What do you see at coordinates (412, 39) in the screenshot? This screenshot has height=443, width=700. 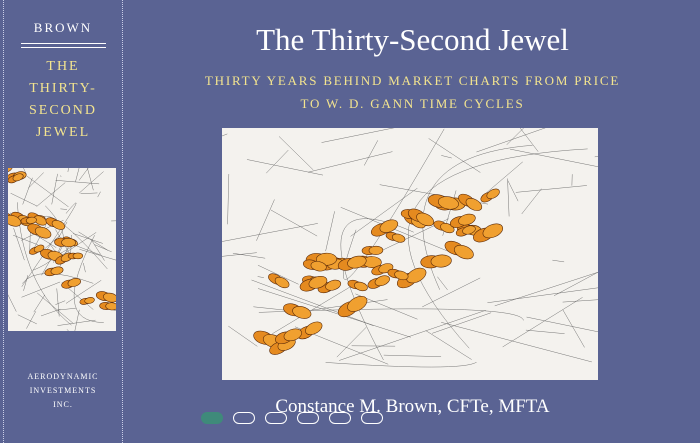 I see `cover-title: The Thirty-Second Jewel` at bounding box center [412, 39].